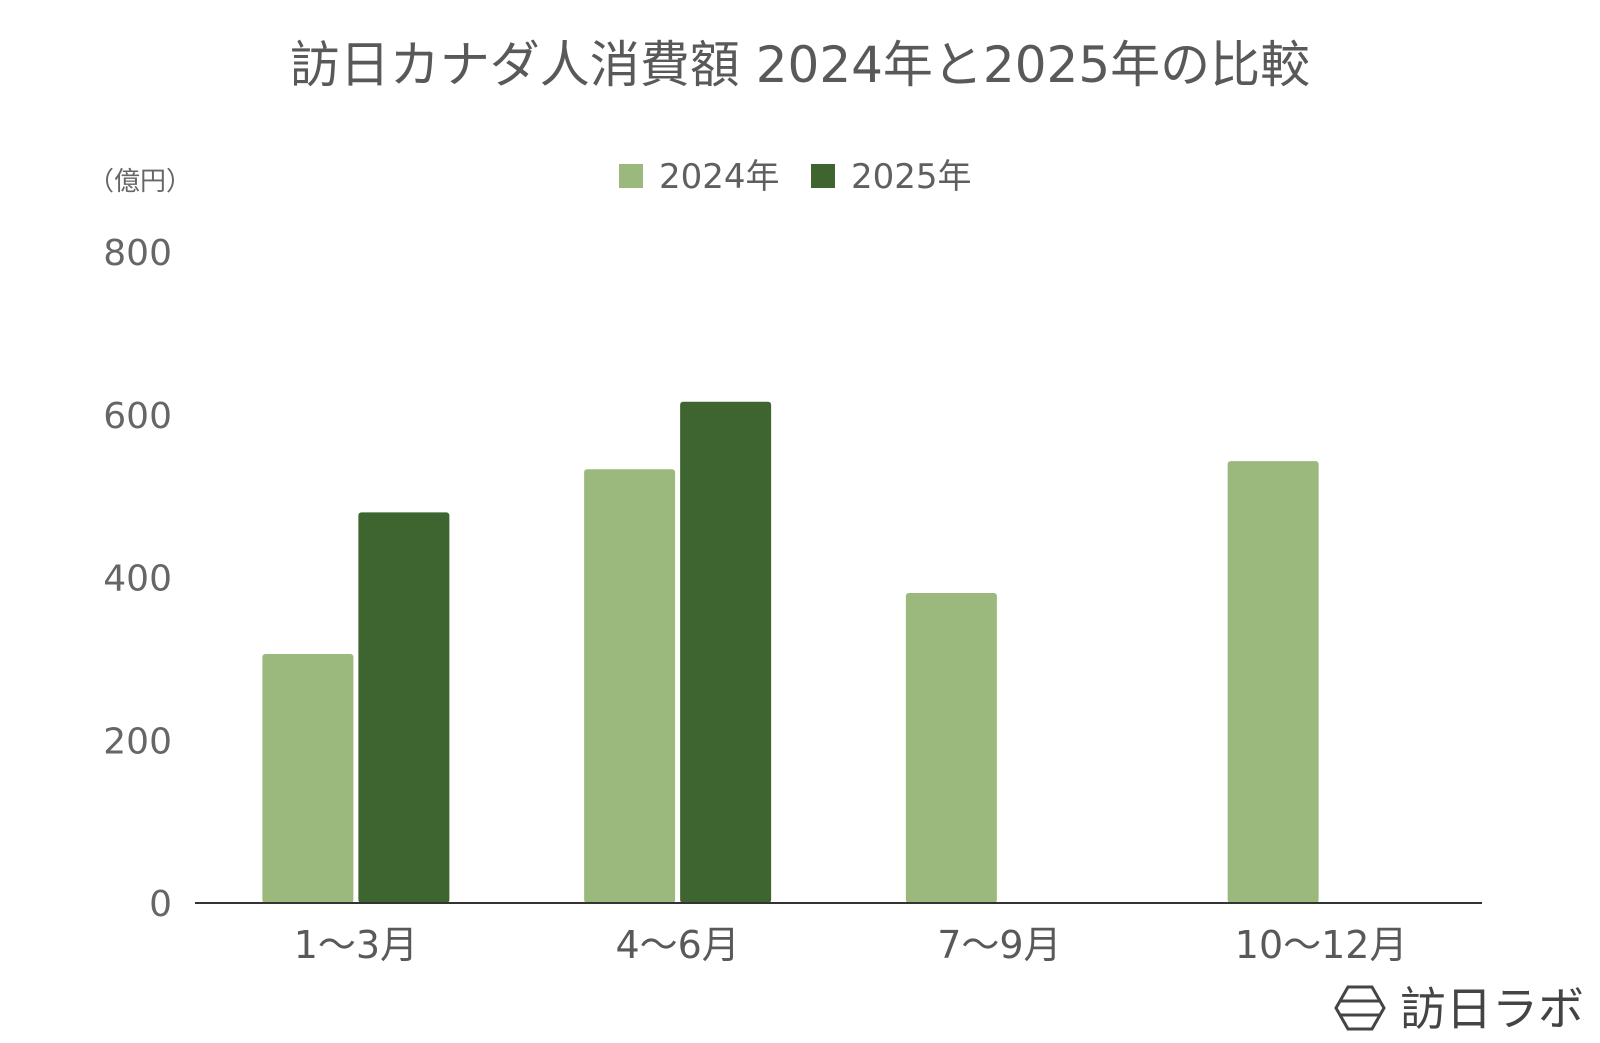 The width and height of the screenshot is (1600, 1043). I want to click on chart-title: 訪日カナダ人消費額 2024年と2025年の比較, so click(800, 65).